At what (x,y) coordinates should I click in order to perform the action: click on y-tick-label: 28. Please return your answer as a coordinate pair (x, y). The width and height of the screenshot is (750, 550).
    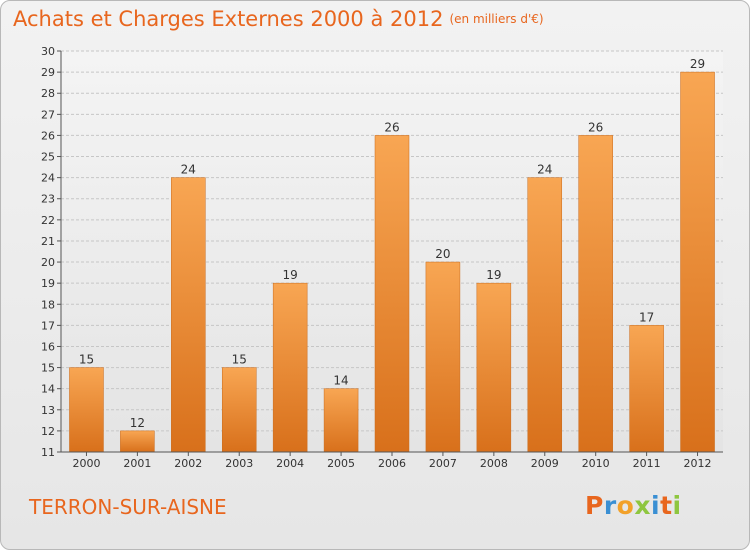
    Looking at the image, I should click on (48, 93).